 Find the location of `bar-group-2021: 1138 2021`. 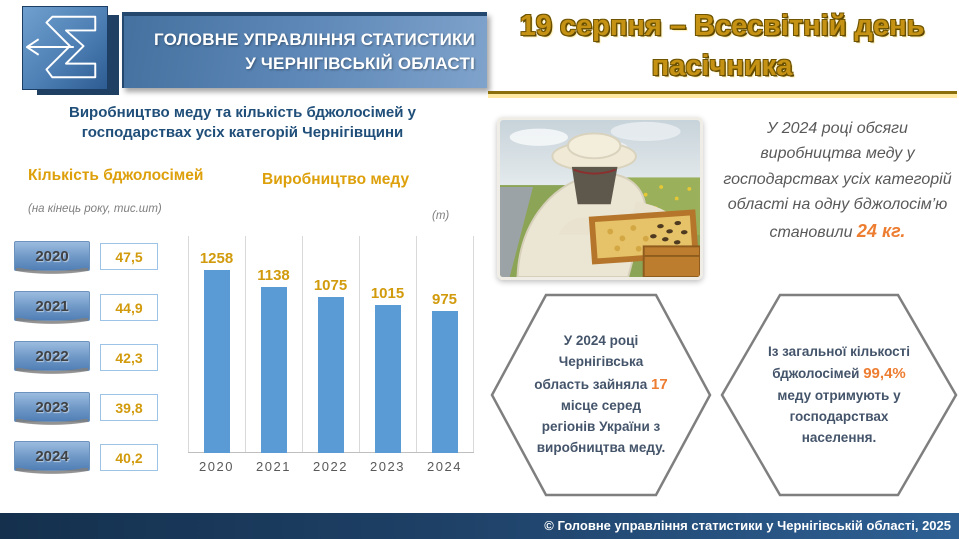

bar-group-2021: 1138 2021 is located at coordinates (273, 357).